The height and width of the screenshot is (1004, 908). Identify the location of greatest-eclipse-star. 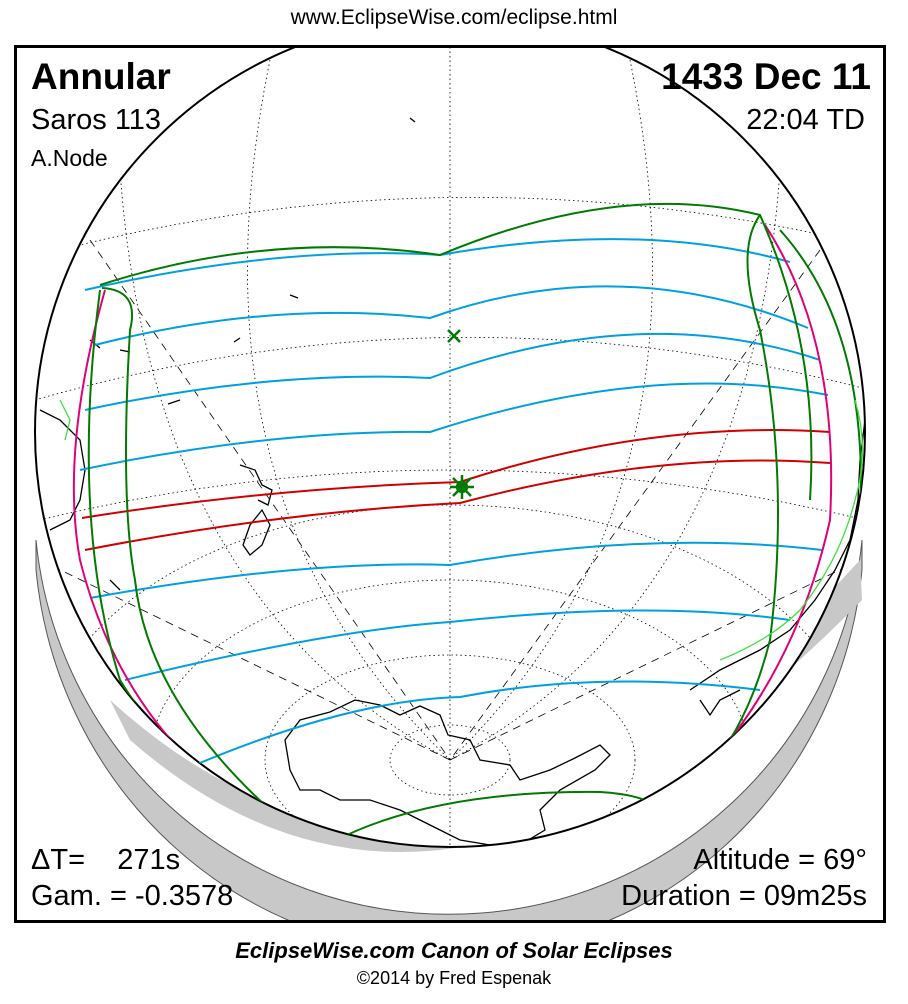
(462, 487).